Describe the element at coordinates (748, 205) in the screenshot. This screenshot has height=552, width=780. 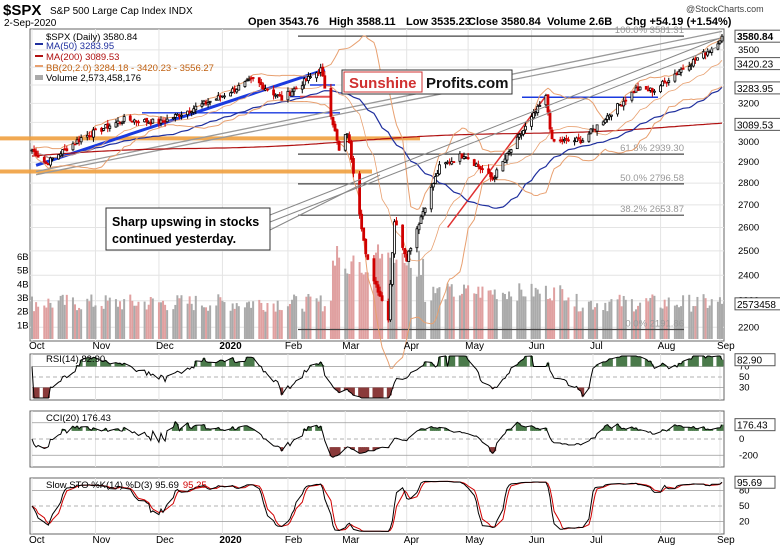
I see `price-tick-label: 2700` at that location.